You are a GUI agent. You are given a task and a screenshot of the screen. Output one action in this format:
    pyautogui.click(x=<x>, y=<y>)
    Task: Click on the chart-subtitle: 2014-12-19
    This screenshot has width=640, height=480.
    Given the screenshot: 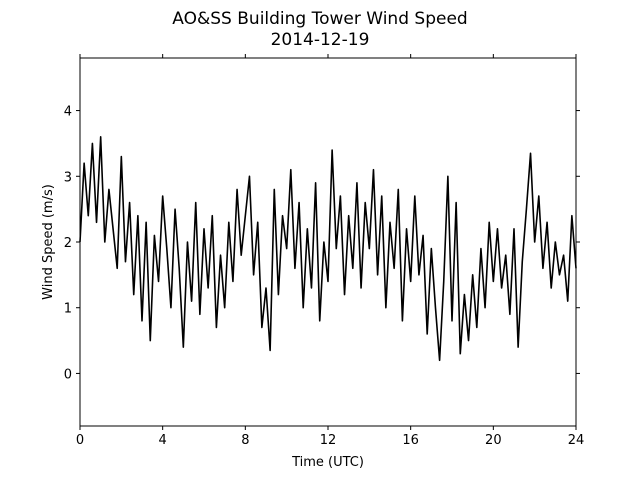 What is the action you would take?
    pyautogui.click(x=320, y=40)
    